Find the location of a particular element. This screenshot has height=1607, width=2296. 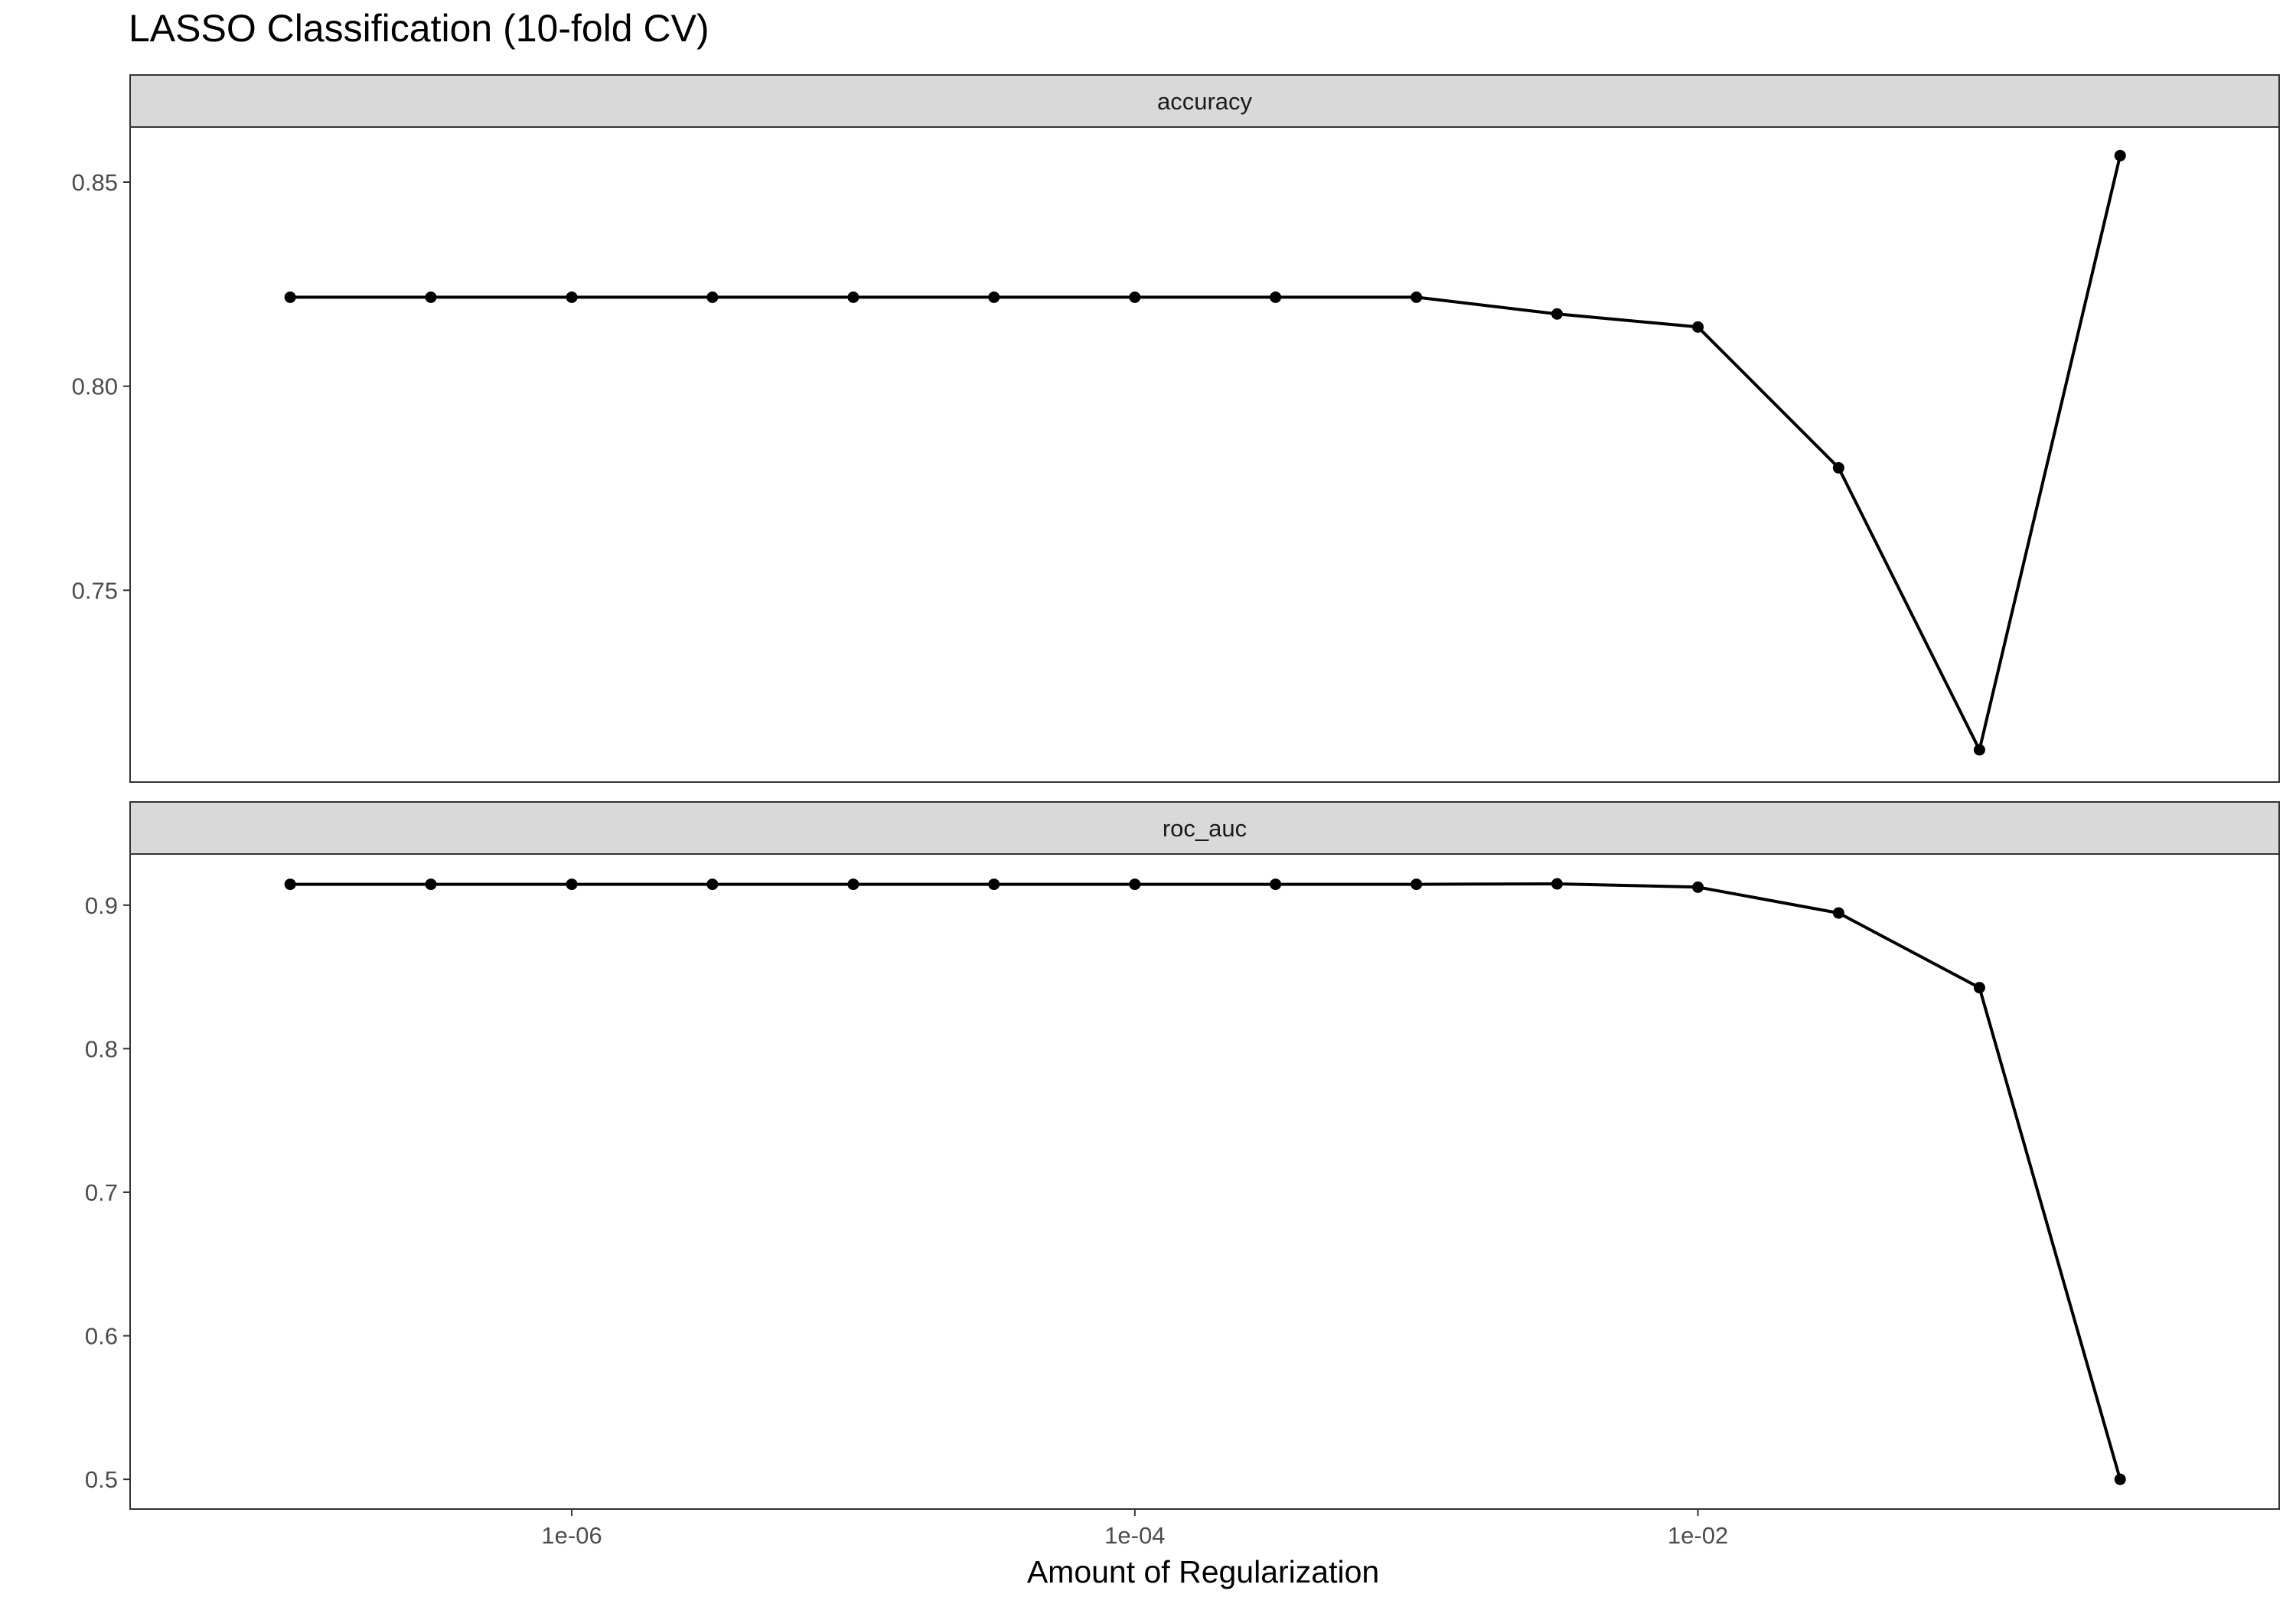

facet-strip-label: accuracy is located at coordinates (1205, 101).